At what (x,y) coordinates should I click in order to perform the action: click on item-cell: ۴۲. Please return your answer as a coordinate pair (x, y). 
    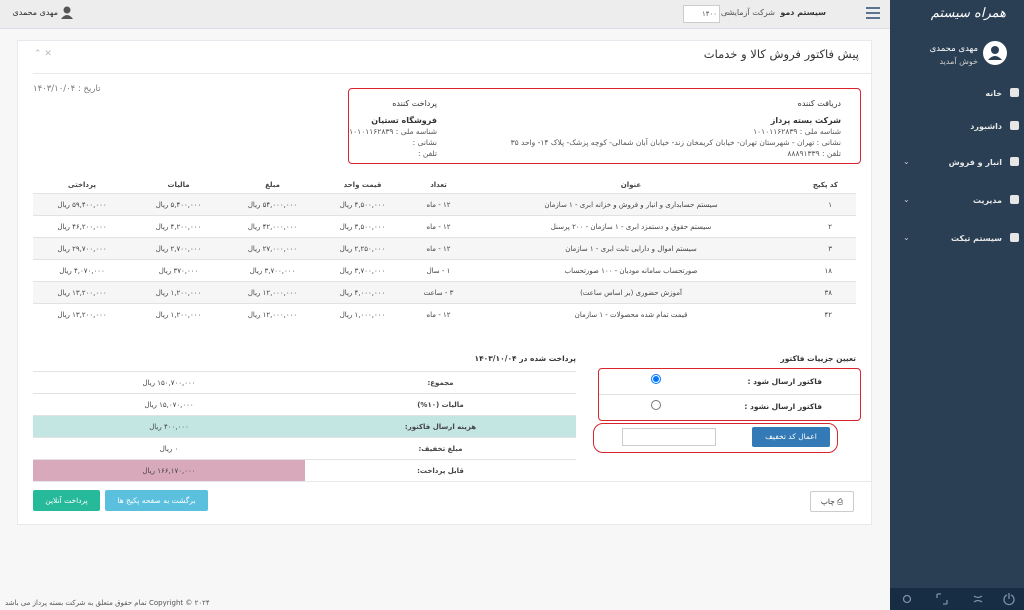
    Looking at the image, I should click on (823, 314).